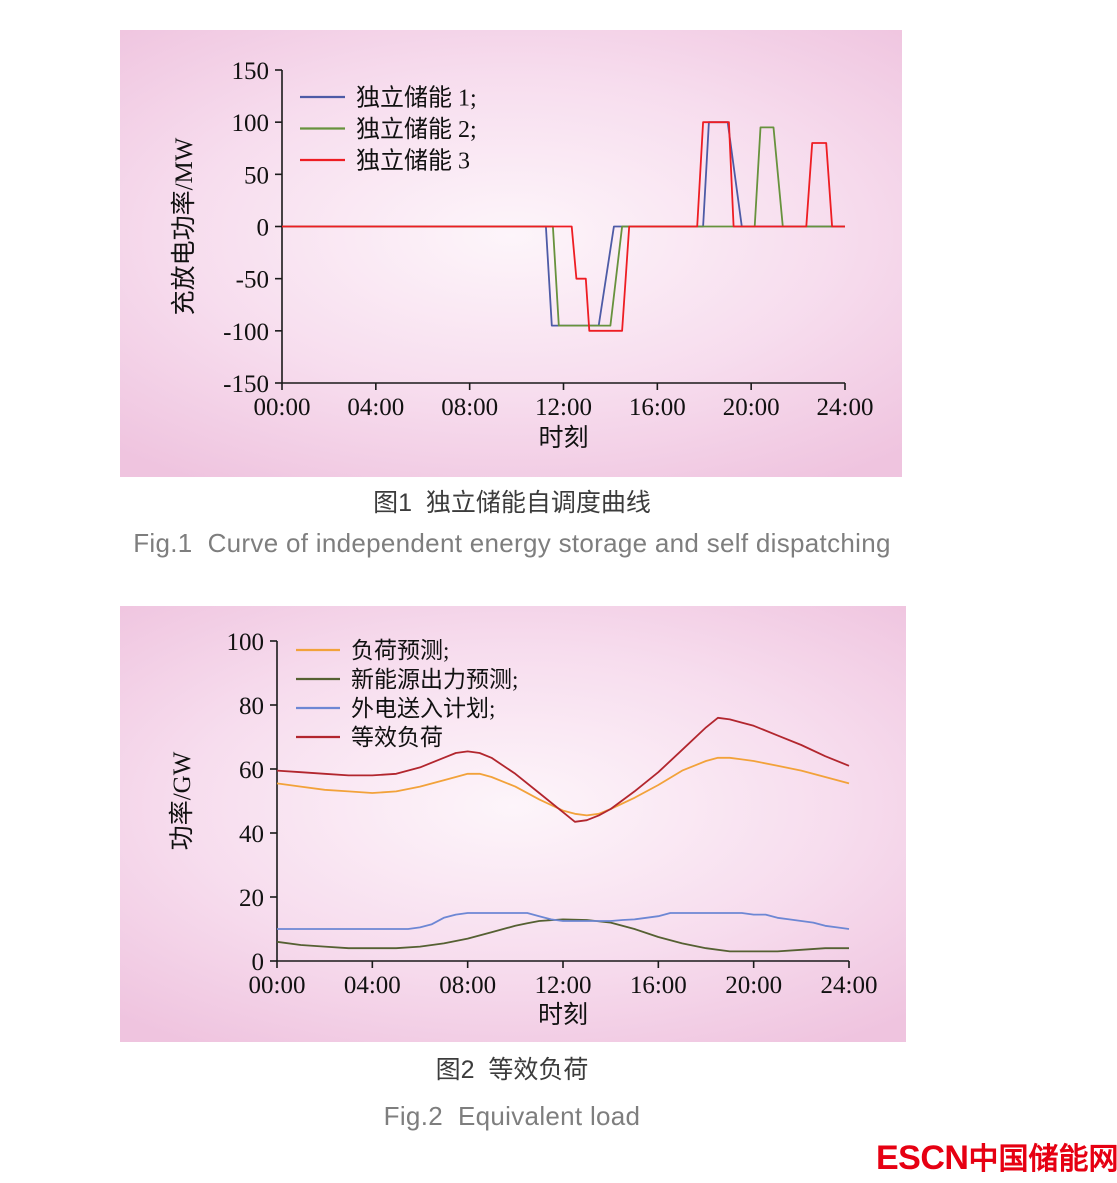 The image size is (1117, 1183). What do you see at coordinates (922, 1158) in the screenshot?
I see `escn-logo-text: ESCN` at bounding box center [922, 1158].